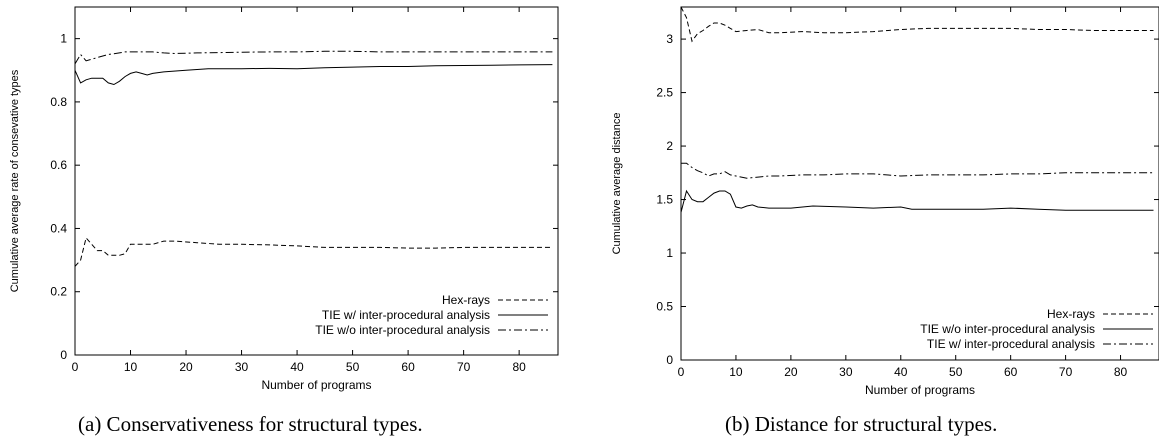 The width and height of the screenshot is (1159, 444). I want to click on legend-label-2: TIE w/o inter-procedural analysis, so click(402, 330).